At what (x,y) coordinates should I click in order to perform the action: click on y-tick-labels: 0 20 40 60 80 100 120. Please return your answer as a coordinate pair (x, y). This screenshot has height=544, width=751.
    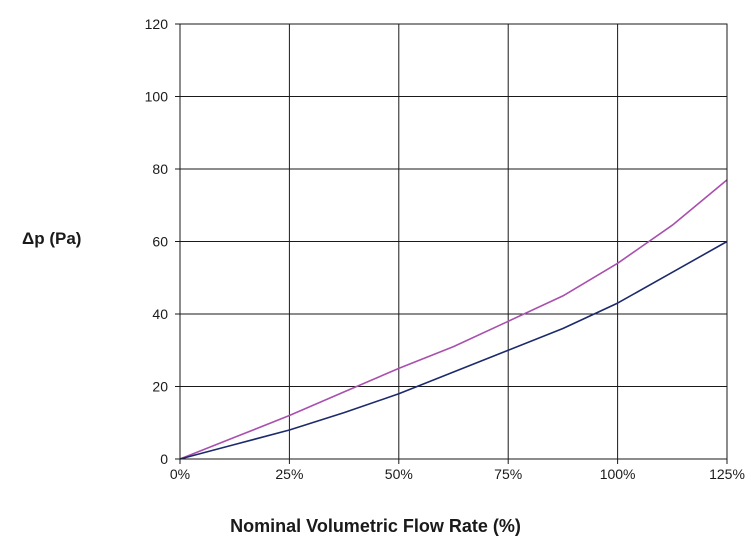
    Looking at the image, I should click on (157, 241).